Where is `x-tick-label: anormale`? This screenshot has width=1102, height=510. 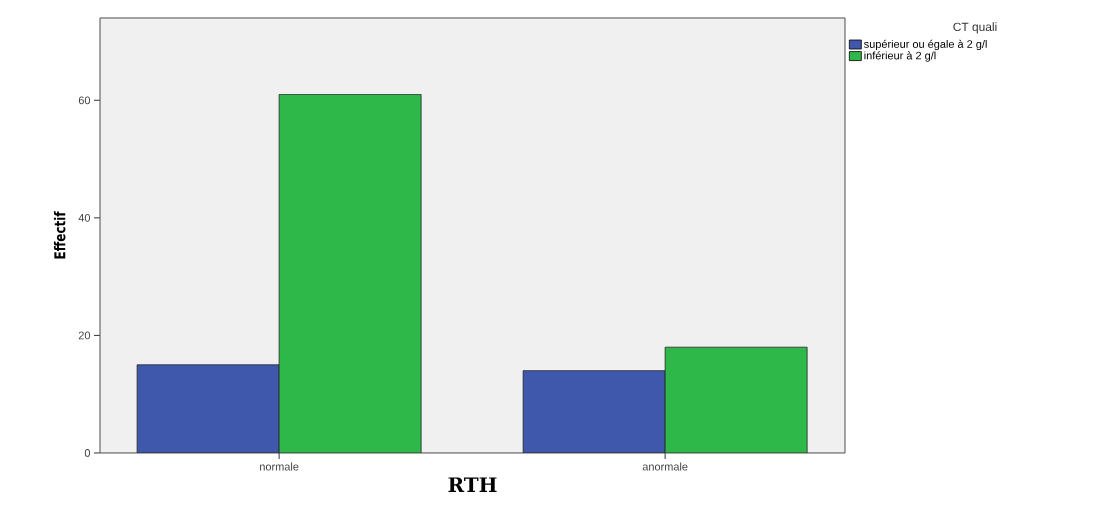 x-tick-label: anormale is located at coordinates (665, 466).